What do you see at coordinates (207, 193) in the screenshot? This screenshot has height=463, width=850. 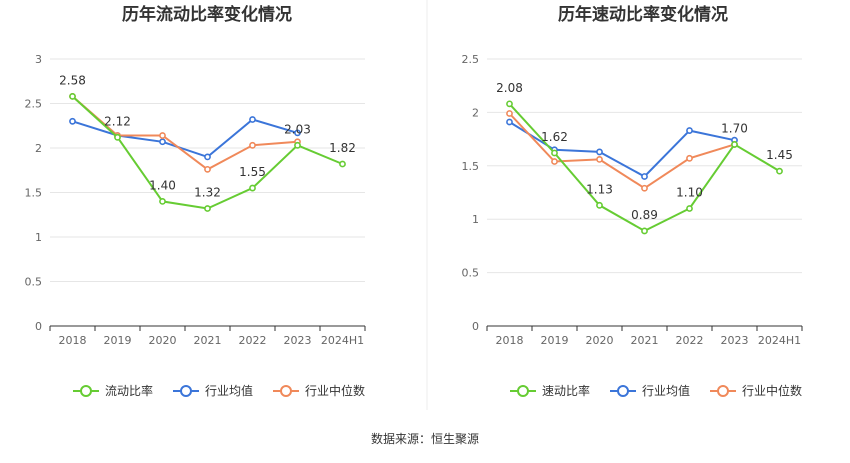 I see `data-label: 1.32` at bounding box center [207, 193].